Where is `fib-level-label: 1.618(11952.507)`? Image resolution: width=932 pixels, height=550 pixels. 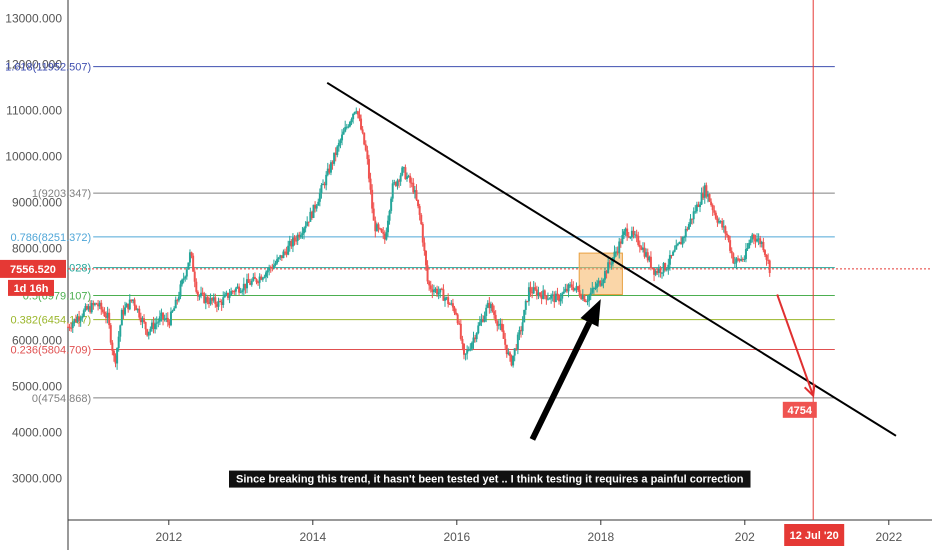
fib-level-label: 1.618(11952.507) is located at coordinates (48, 68).